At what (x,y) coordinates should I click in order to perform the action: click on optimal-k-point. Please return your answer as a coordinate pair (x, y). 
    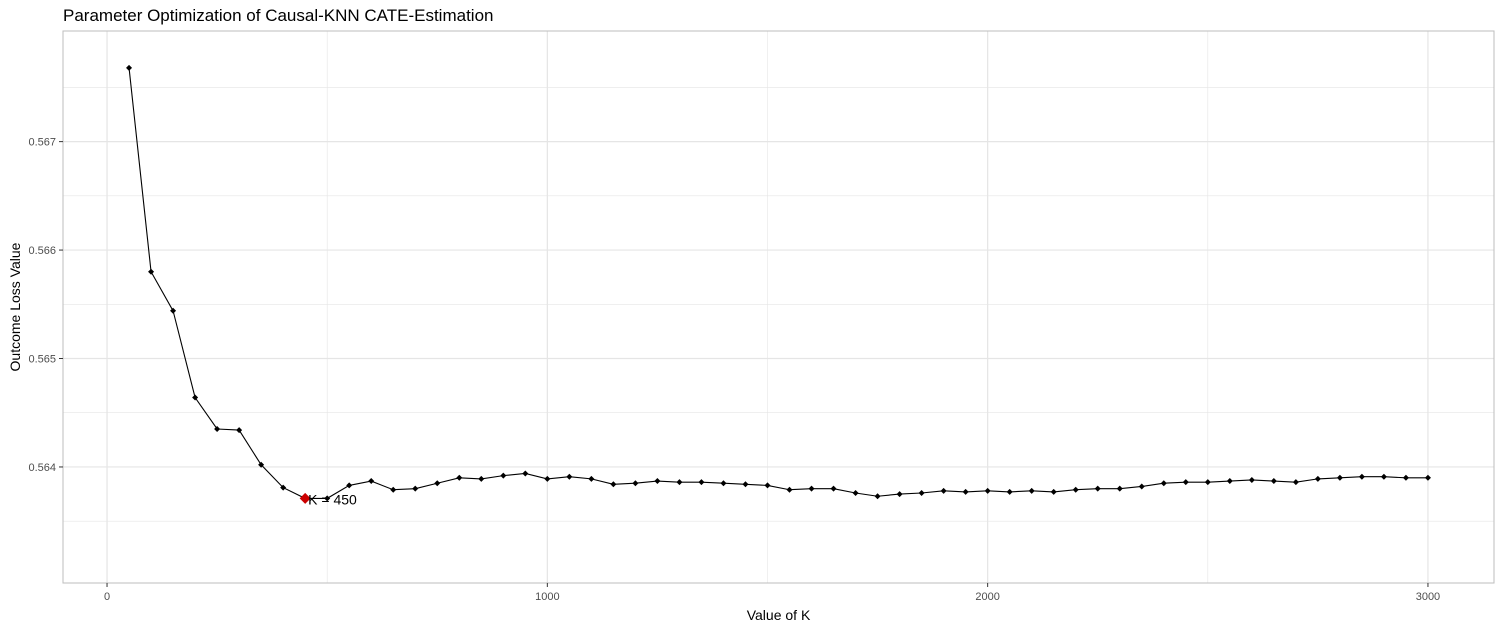
    Looking at the image, I should click on (305, 498).